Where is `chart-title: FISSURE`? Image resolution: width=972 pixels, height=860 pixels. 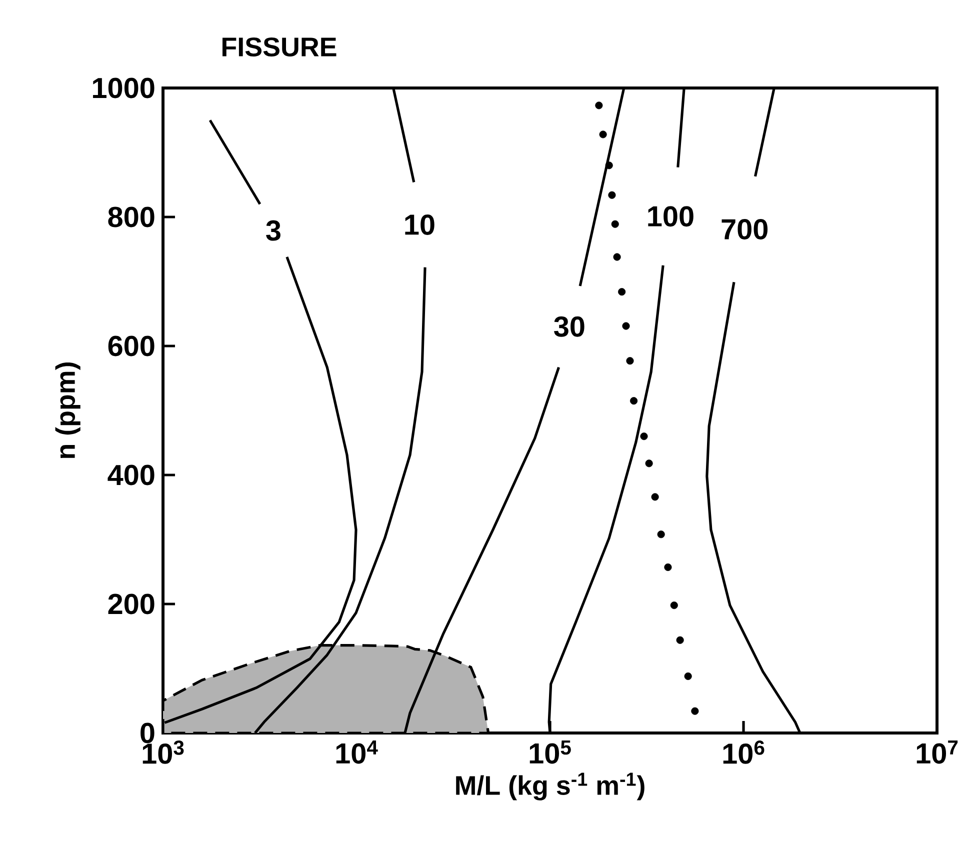
chart-title: FISSURE is located at coordinates (279, 46).